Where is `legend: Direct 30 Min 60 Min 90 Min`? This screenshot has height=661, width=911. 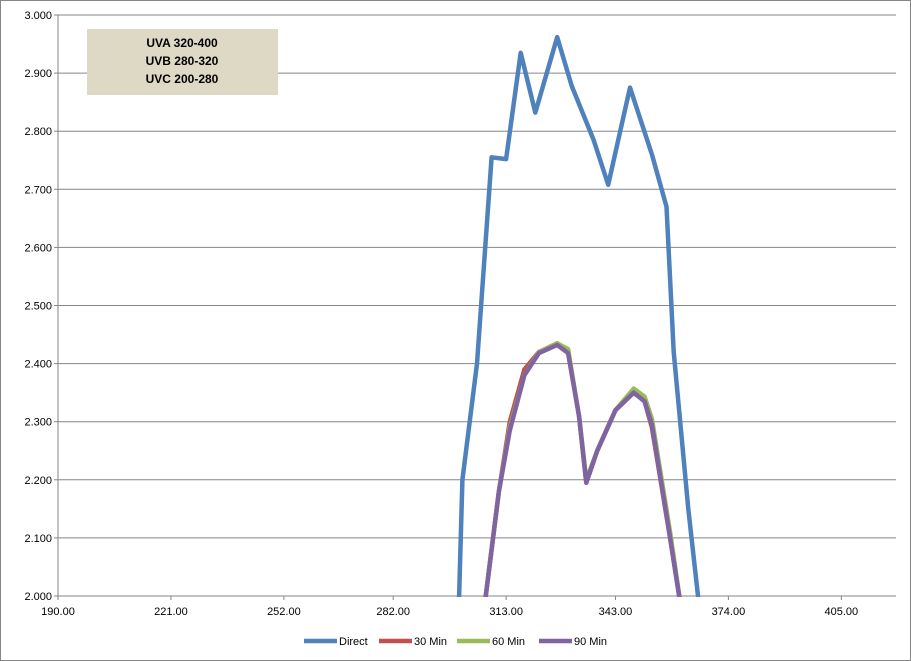
legend: Direct 30 Min 60 Min 90 Min is located at coordinates (455, 642).